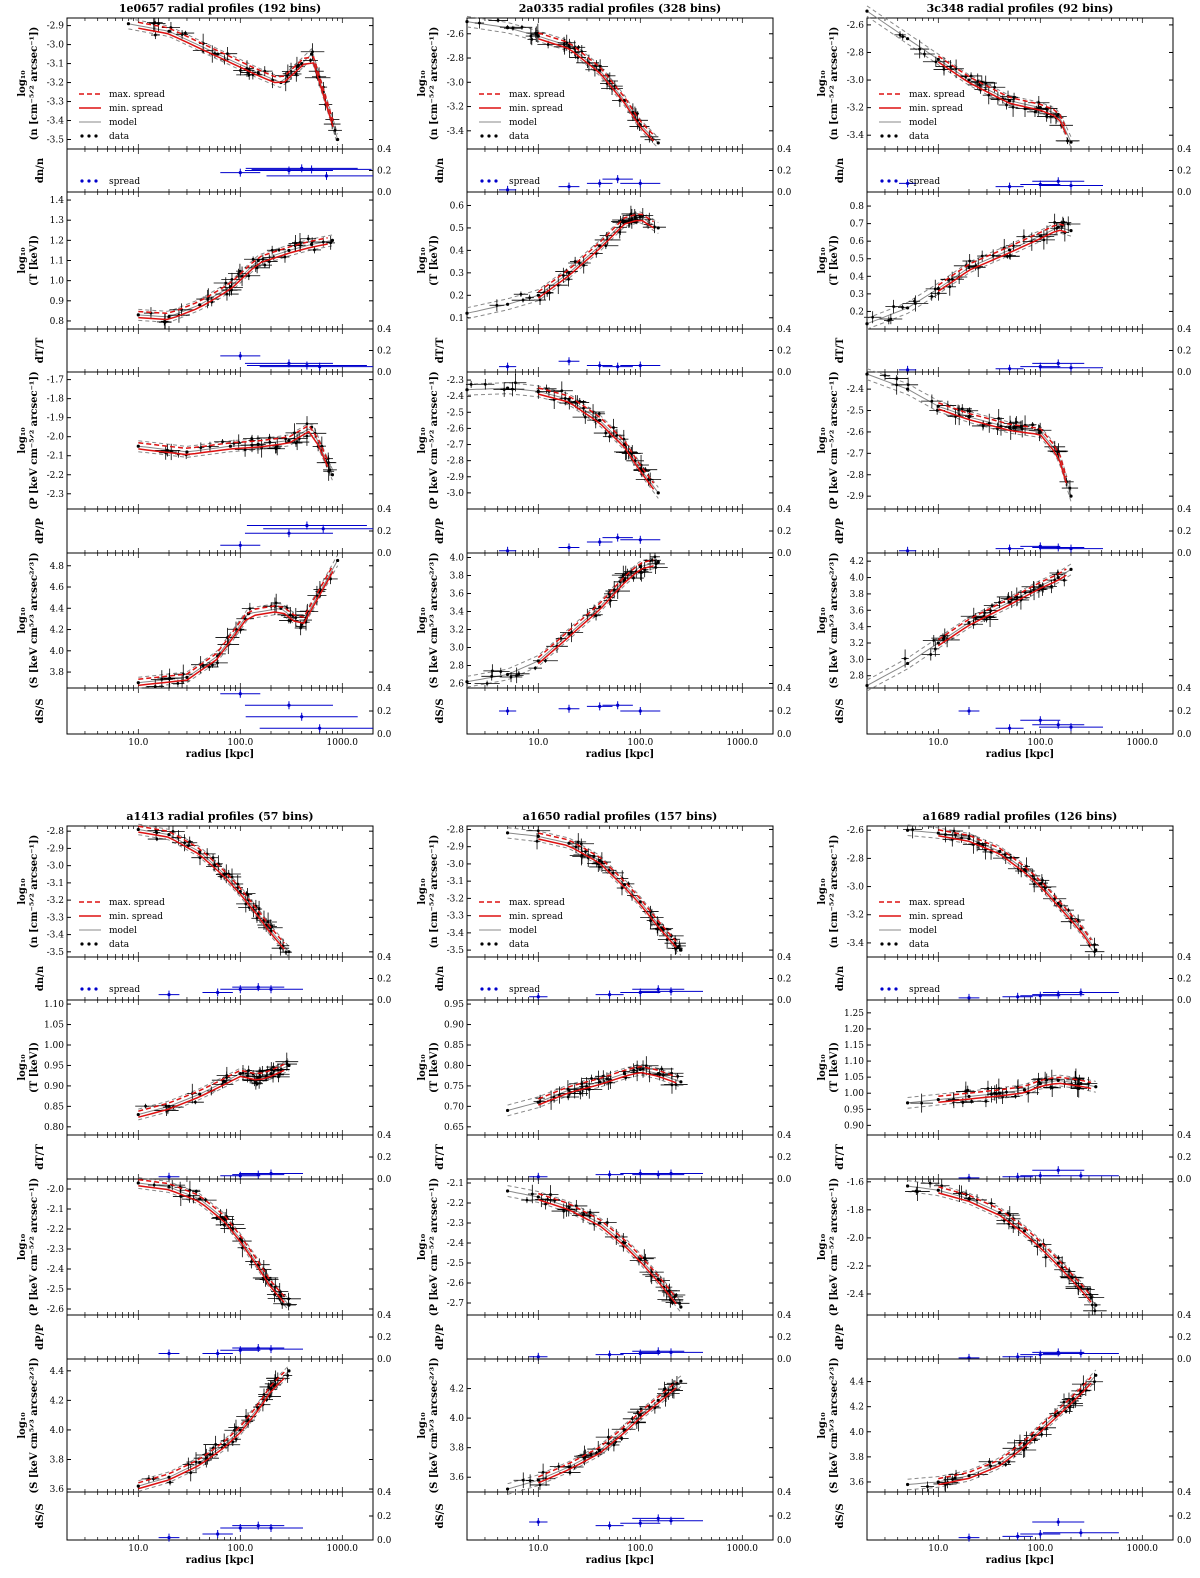 The image size is (1200, 1578). I want to click on frac-axis-label: dP/P, so click(40, 531).